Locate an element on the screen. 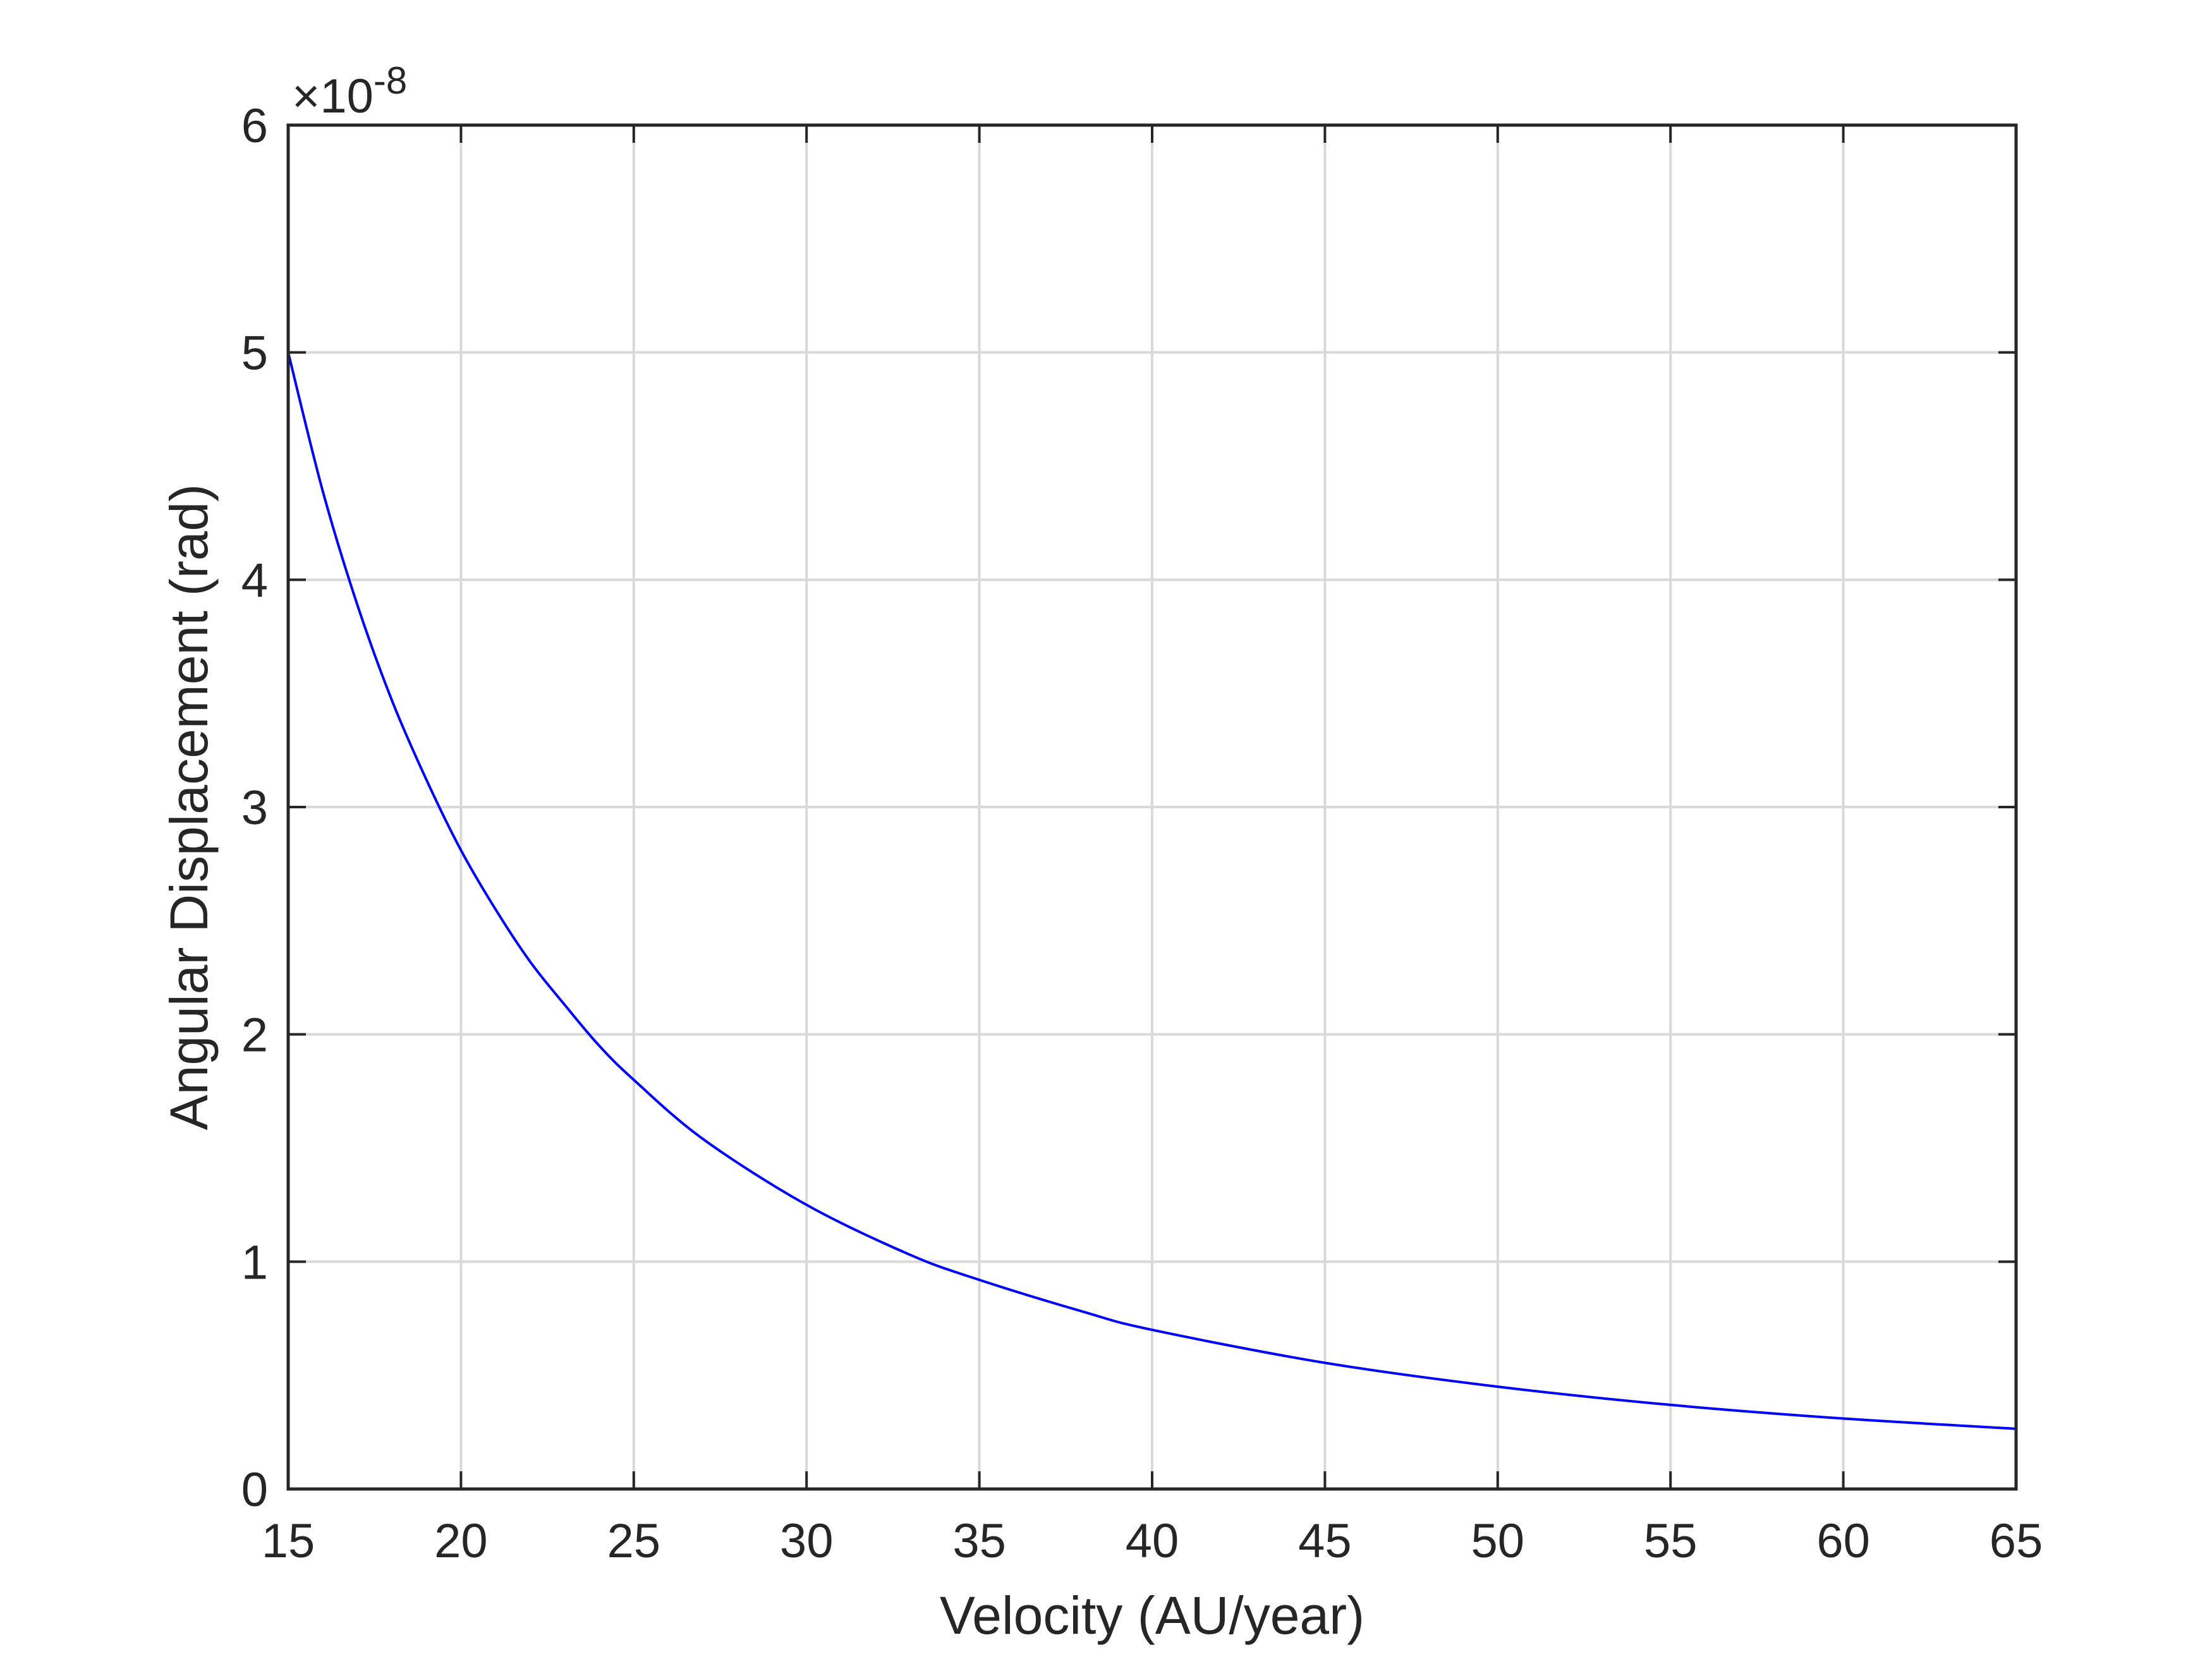  x-tick-label: 15 is located at coordinates (288, 1541).